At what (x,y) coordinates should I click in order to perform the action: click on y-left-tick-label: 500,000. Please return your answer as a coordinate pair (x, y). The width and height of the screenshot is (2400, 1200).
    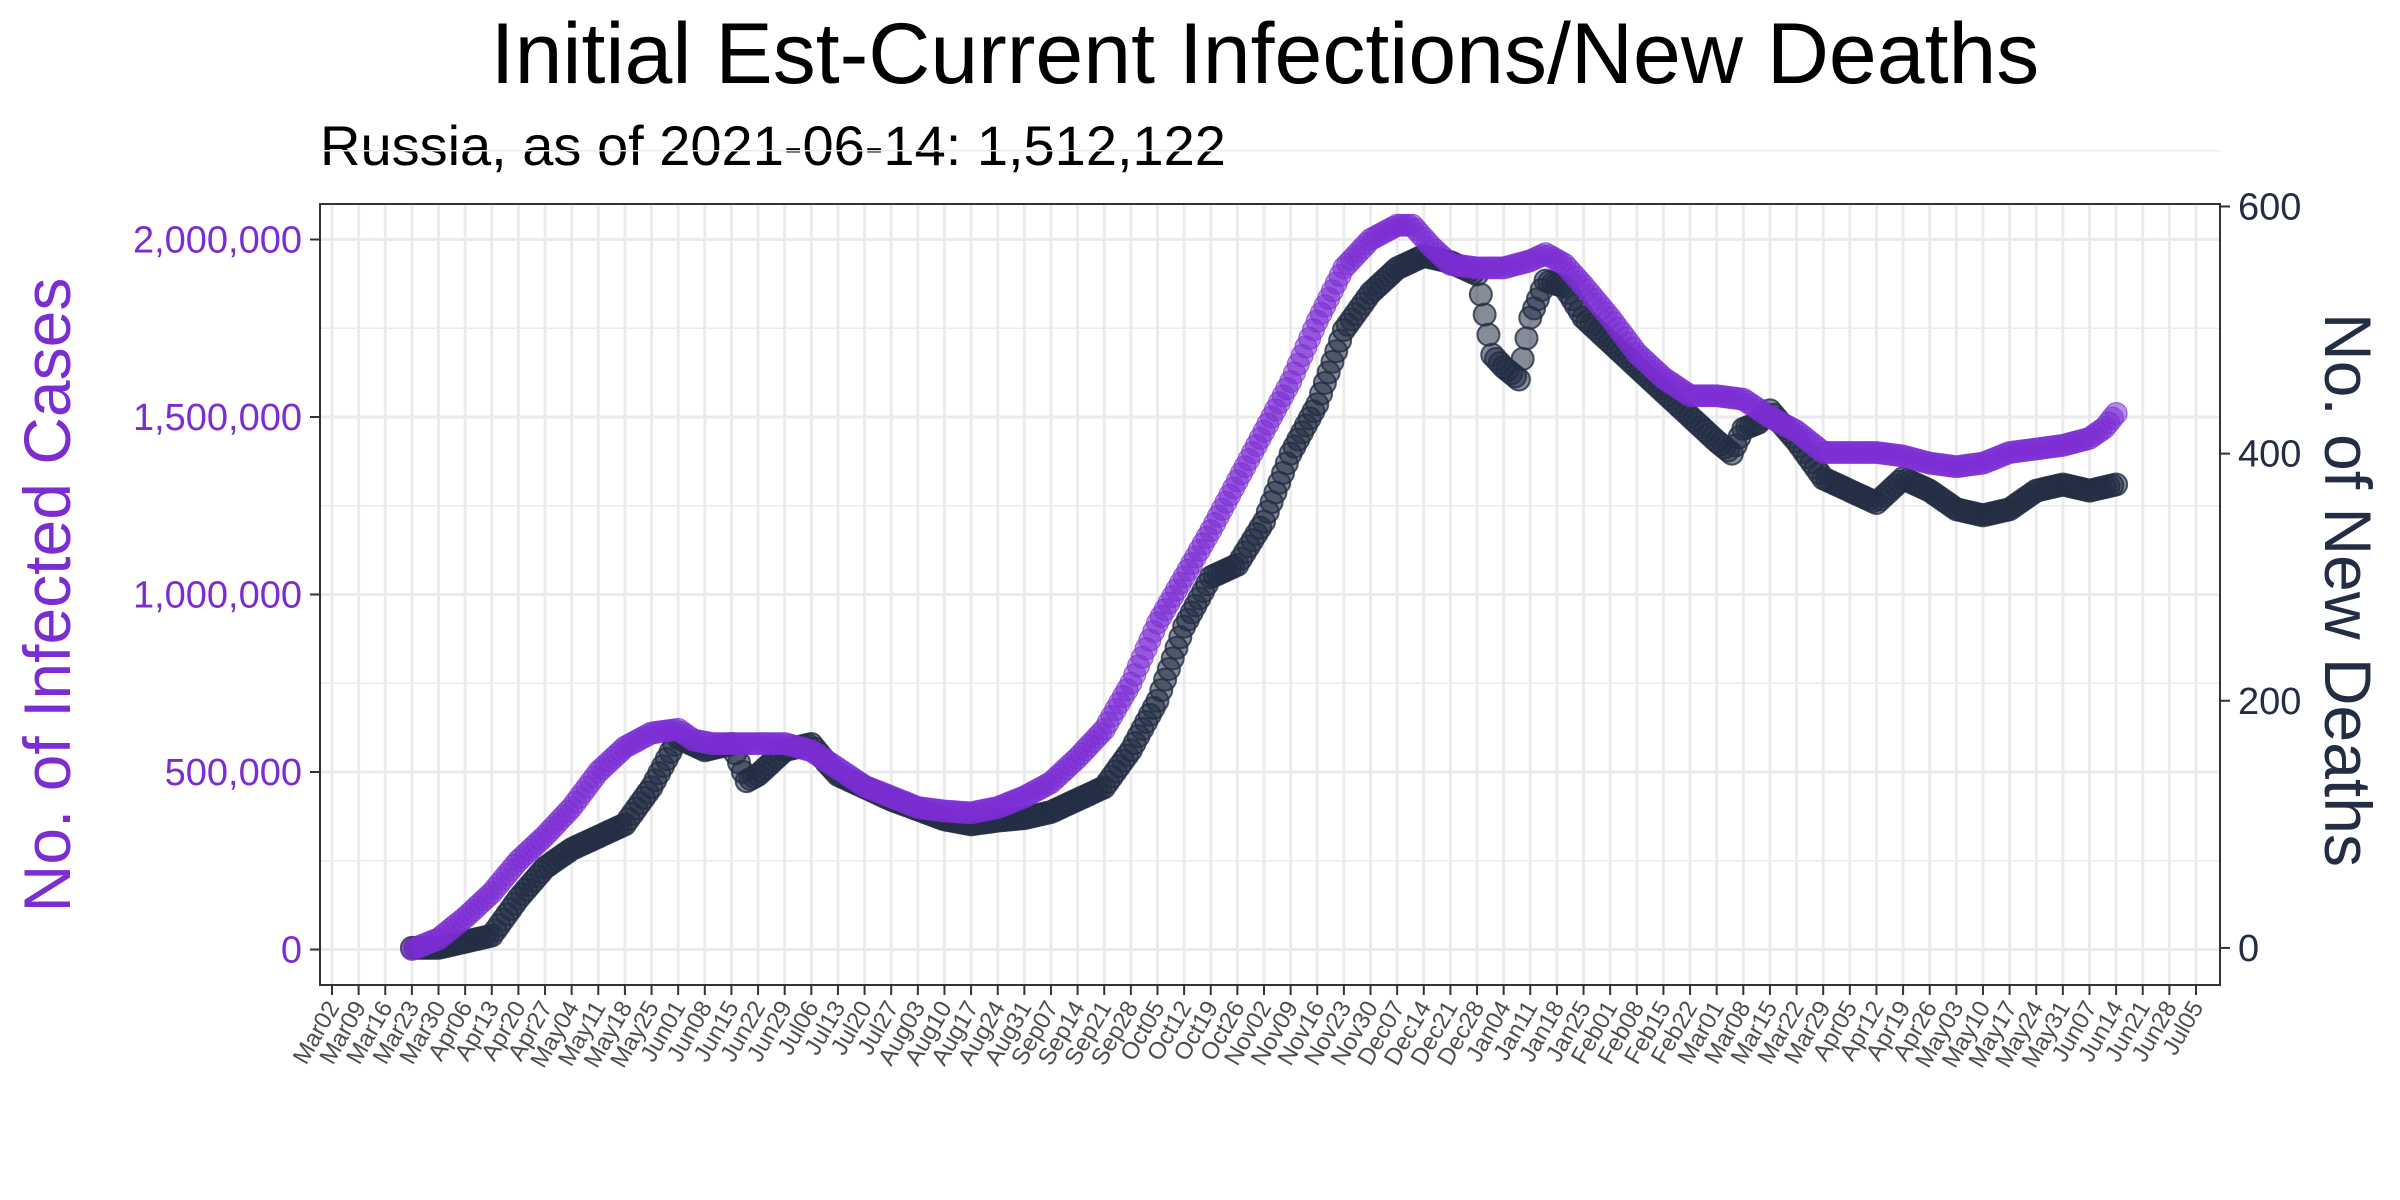
    Looking at the image, I should click on (233, 773).